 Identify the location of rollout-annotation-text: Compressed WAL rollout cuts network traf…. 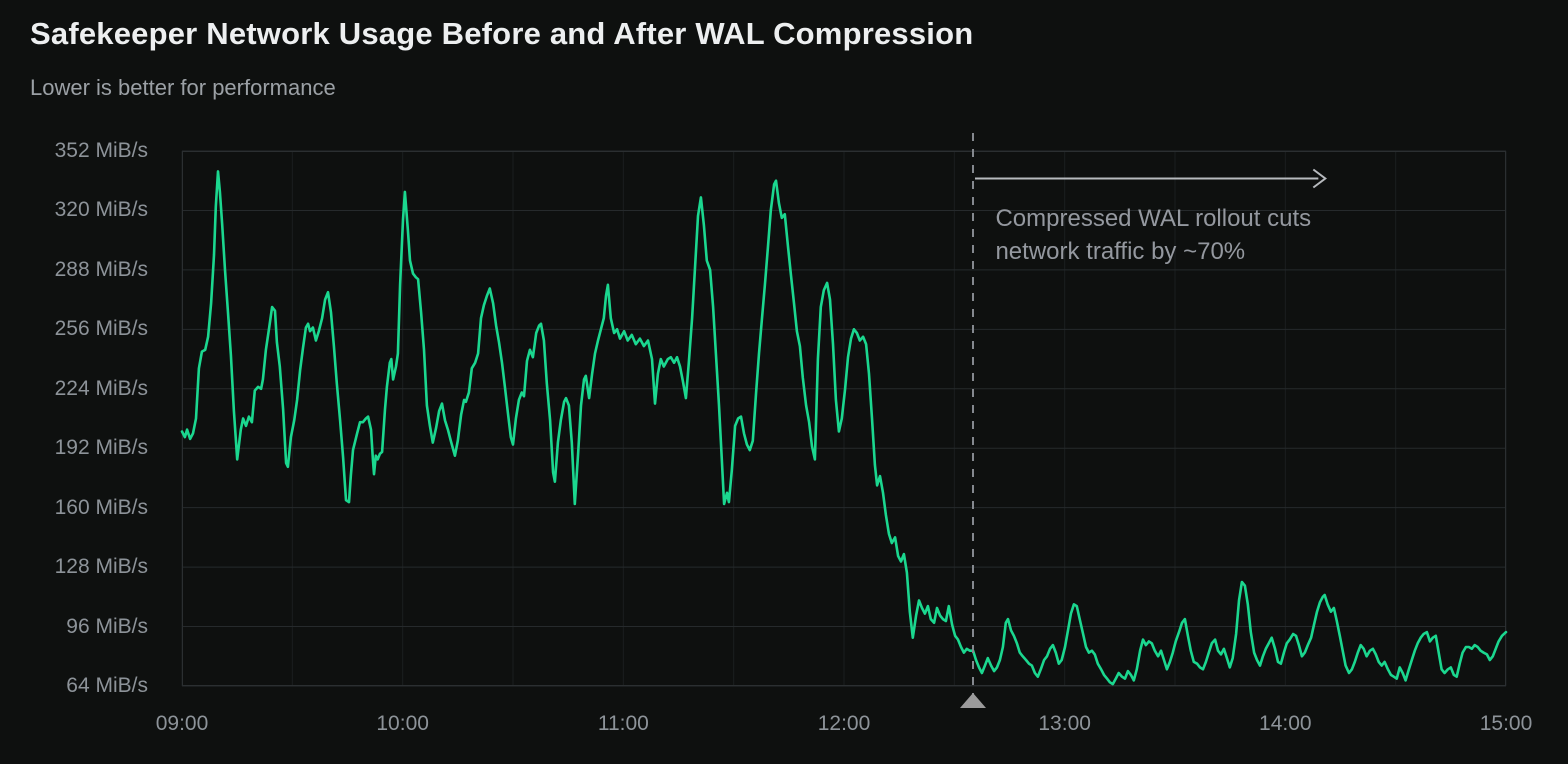
(1153, 235).